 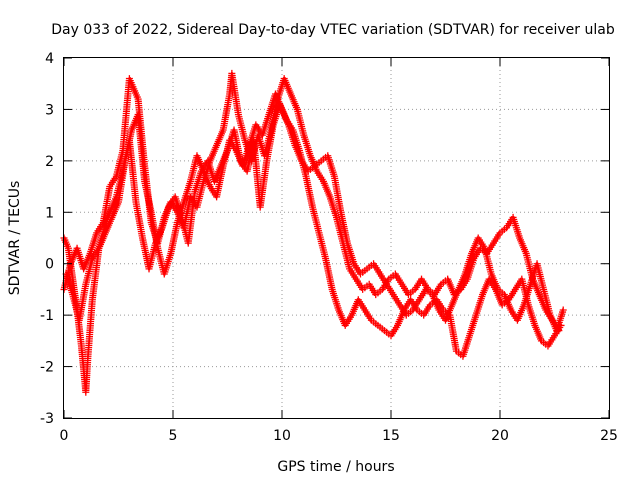 I want to click on x-tick-label: 25, so click(x=609, y=436).